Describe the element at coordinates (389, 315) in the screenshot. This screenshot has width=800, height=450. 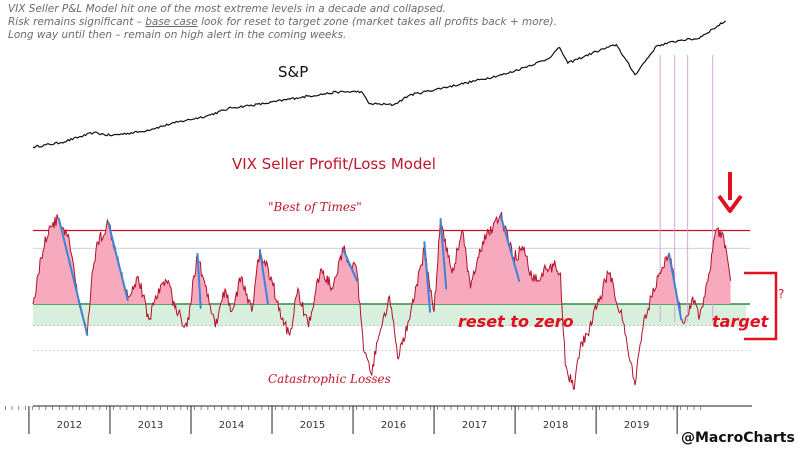
I see `target-zone-band` at that location.